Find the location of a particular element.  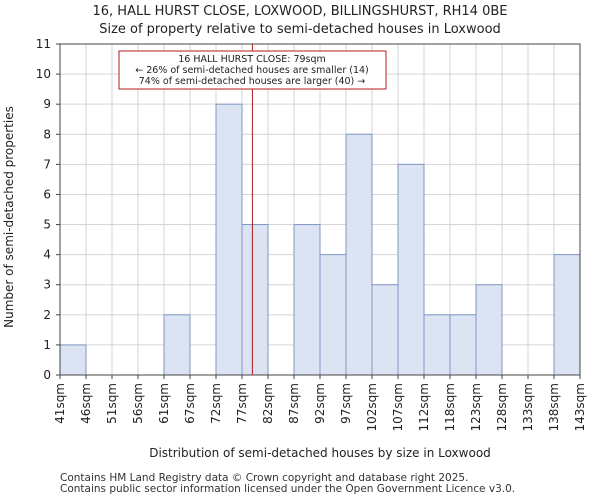

x-tick-label: 102sqm is located at coordinates (372, 407).